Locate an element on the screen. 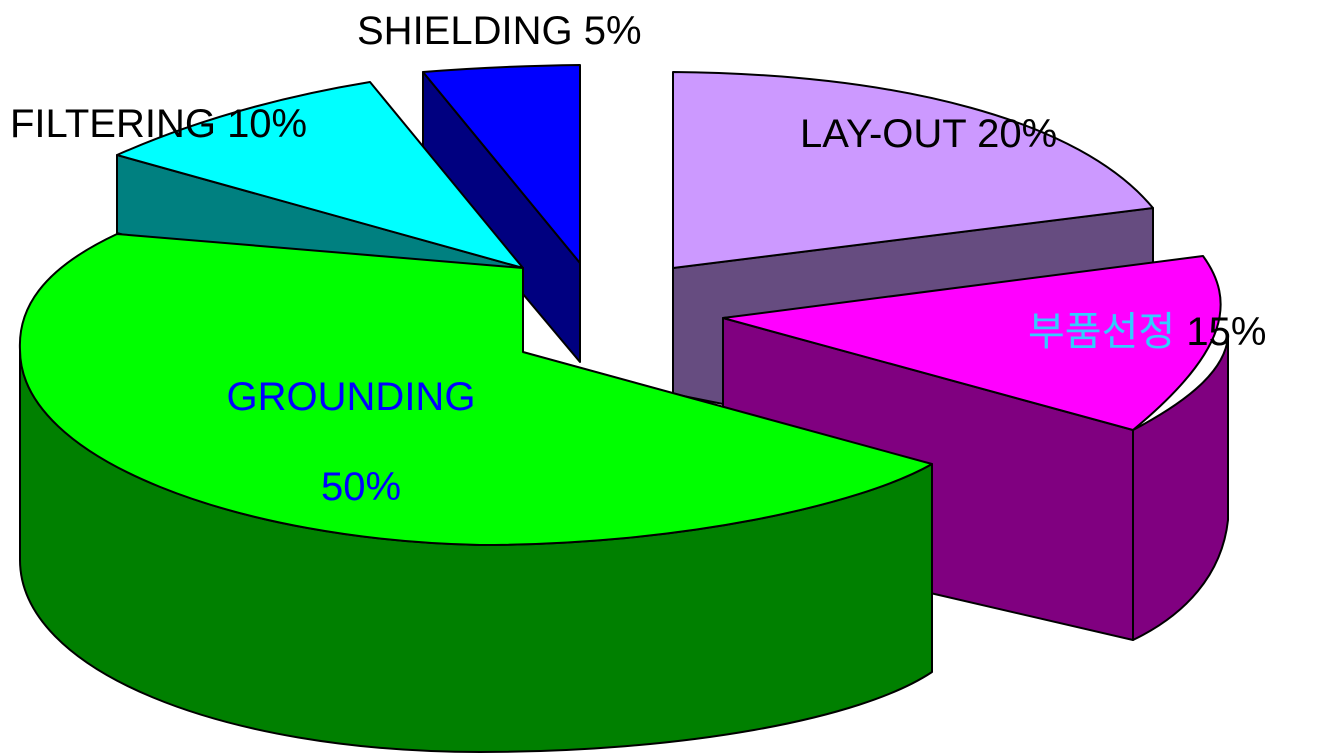 This screenshot has width=1331, height=755. label-layout: LAY-OUT 20% is located at coordinates (928, 134).